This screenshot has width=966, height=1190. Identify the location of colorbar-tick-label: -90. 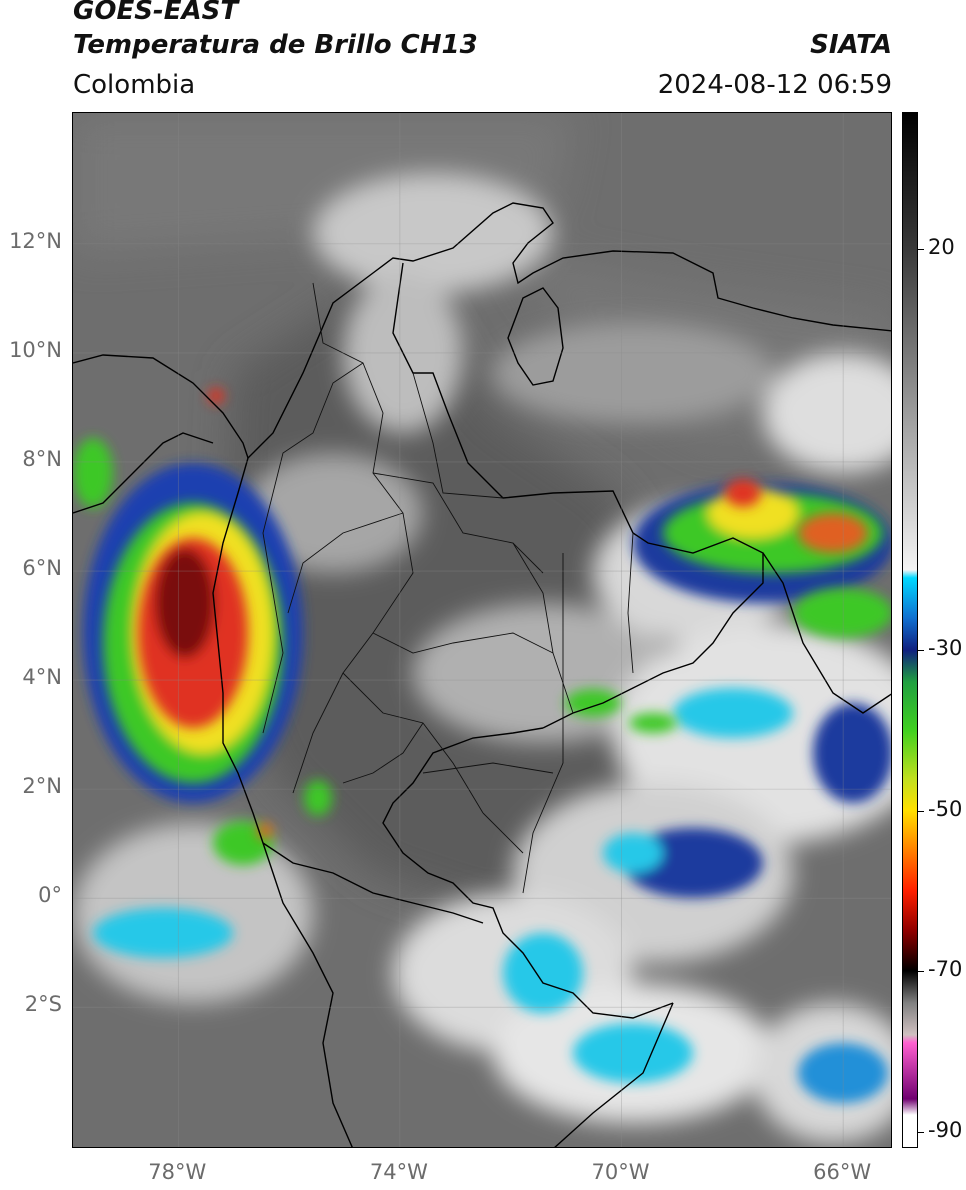
(945, 1129).